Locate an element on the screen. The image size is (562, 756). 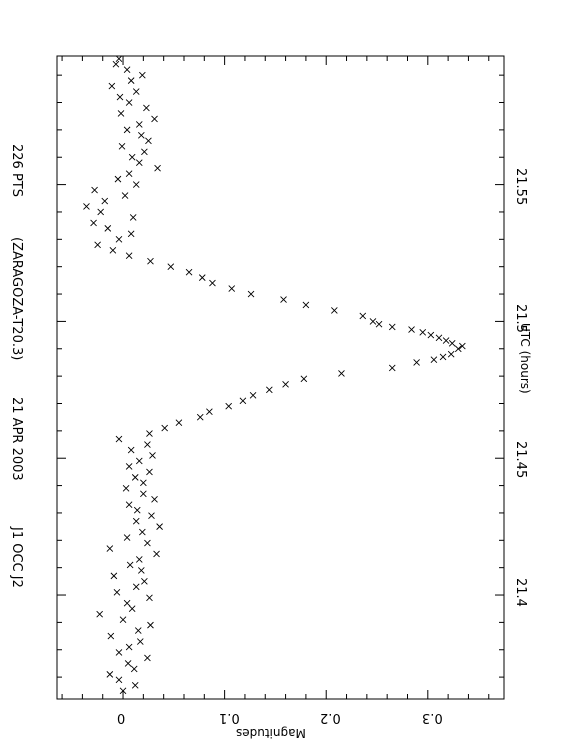
title-part-1: J1 OCC J2 is located at coordinates (16, 557).